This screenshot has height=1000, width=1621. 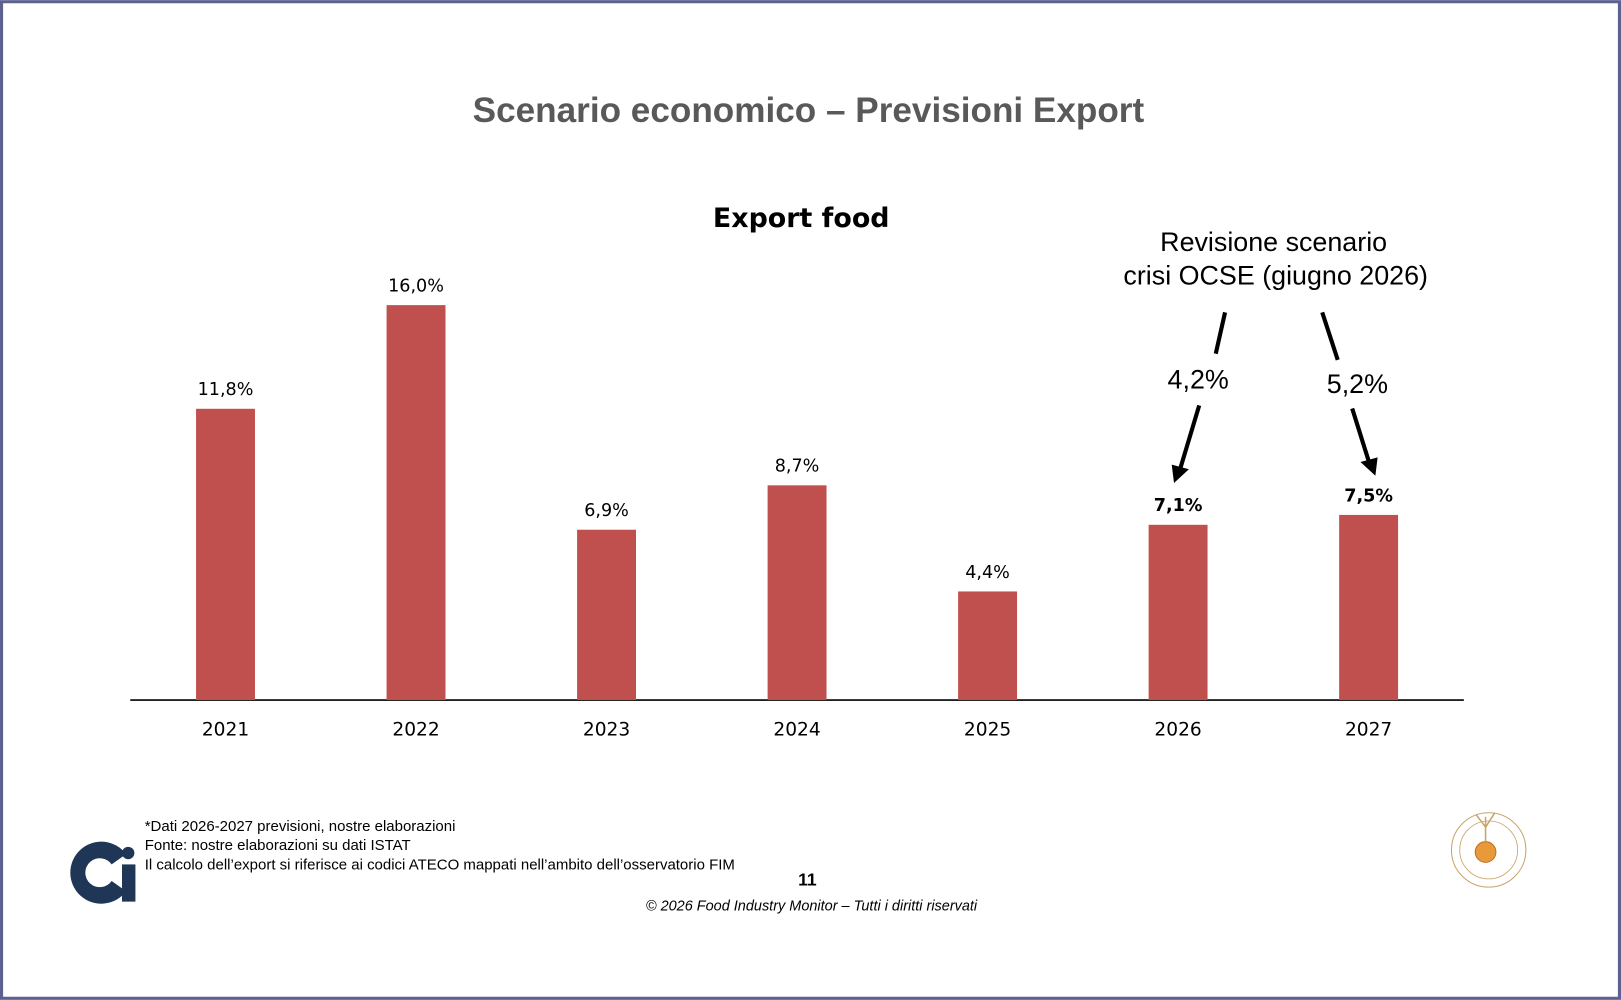 What do you see at coordinates (606, 511) in the screenshot?
I see `value-label: 6,9%` at bounding box center [606, 511].